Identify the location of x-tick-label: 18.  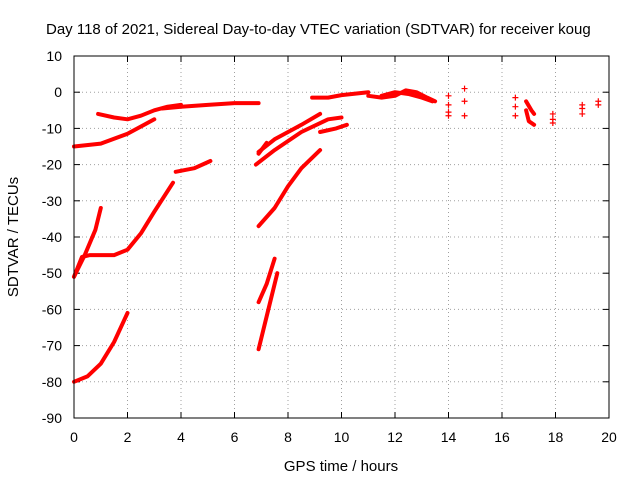
(556, 437).